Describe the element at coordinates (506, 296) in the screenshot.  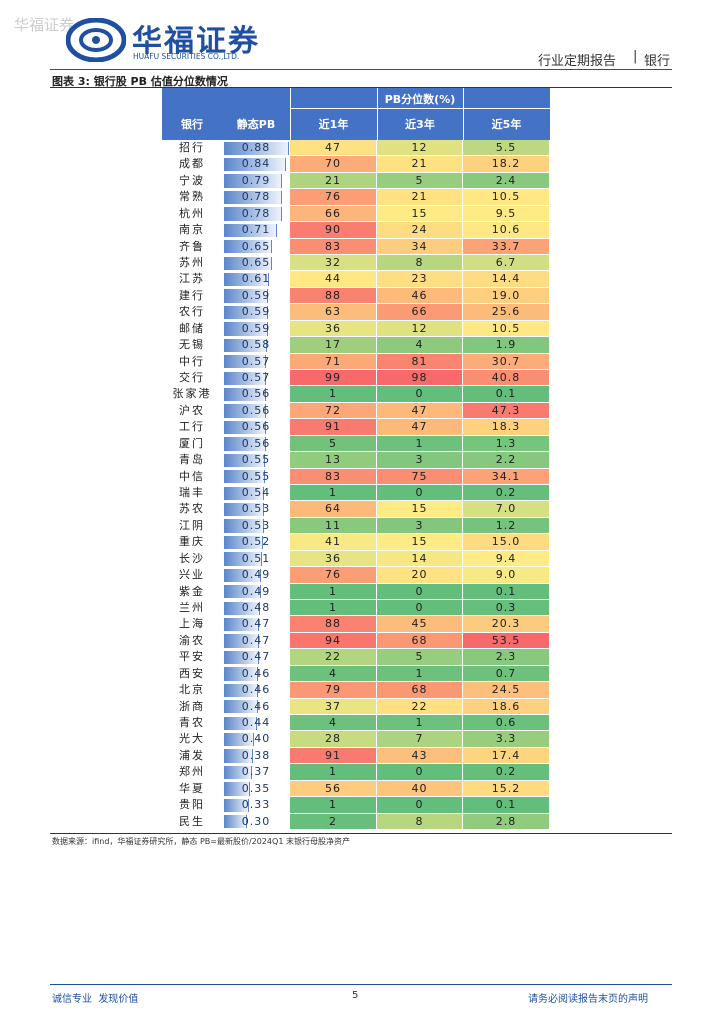
I see `percentile-value: 19.0` at that location.